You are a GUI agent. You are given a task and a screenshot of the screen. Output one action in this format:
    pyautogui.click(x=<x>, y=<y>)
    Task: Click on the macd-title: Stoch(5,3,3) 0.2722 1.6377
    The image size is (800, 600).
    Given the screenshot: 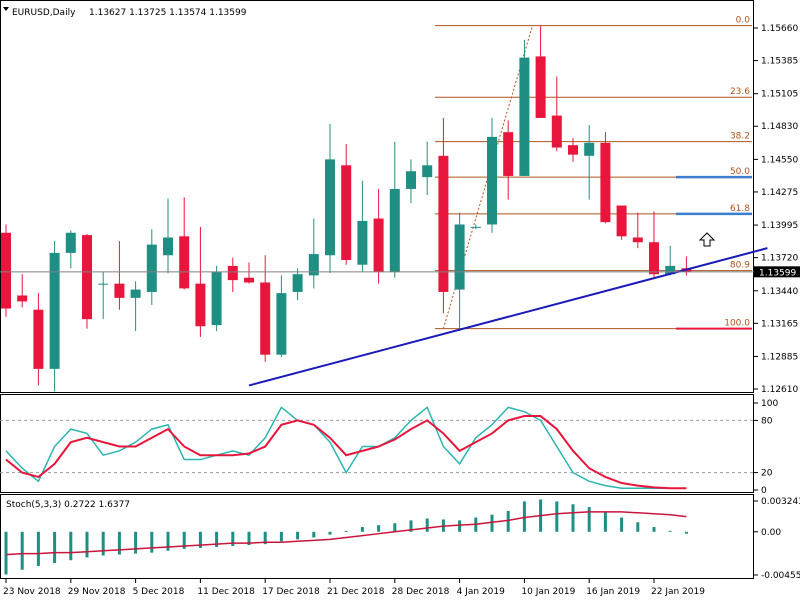 What is the action you would take?
    pyautogui.click(x=68, y=505)
    